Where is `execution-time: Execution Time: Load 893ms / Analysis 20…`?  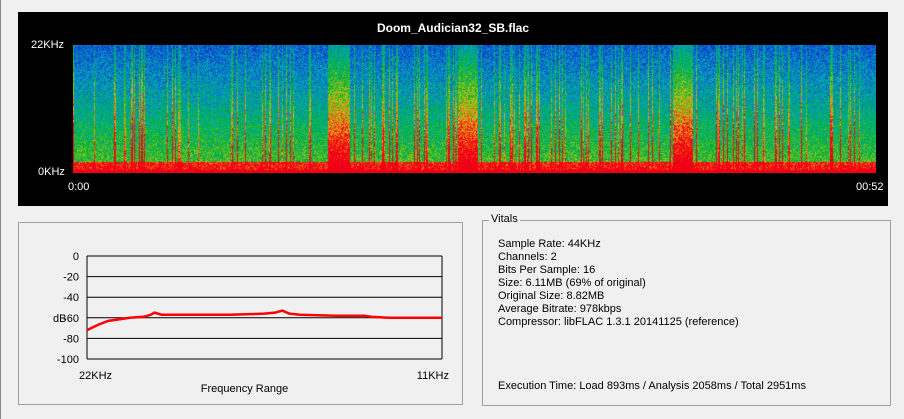 execution-time: Execution Time: Load 893ms / Analysis 20… is located at coordinates (652, 386).